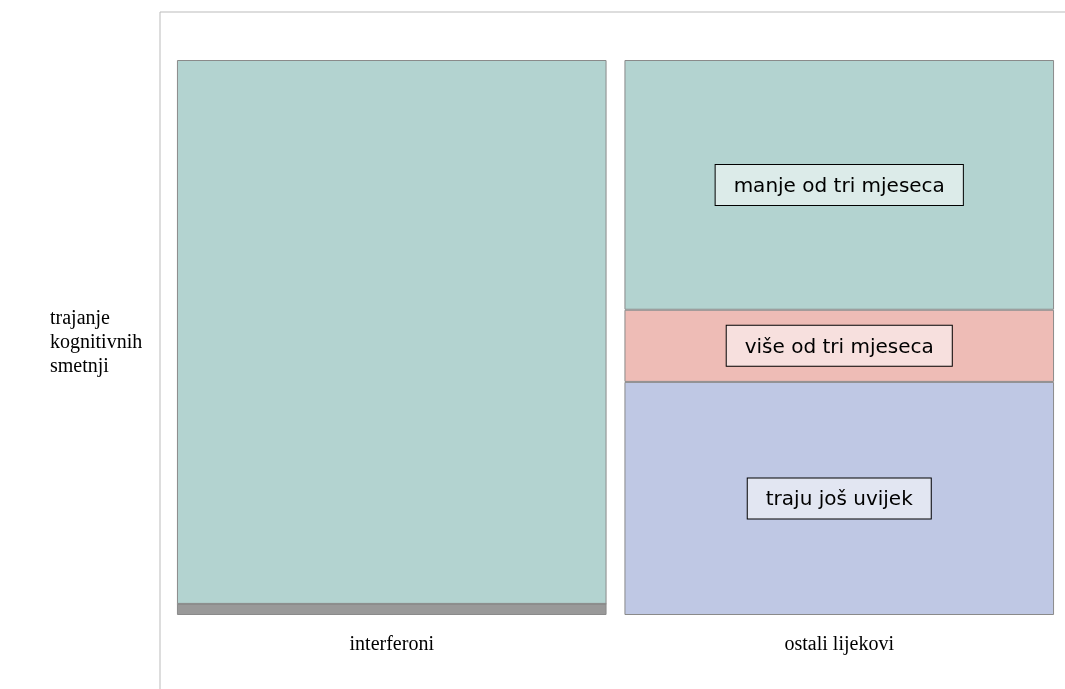  Describe the element at coordinates (839, 184) in the screenshot. I see `series-label: manje od tri mjeseca` at that location.